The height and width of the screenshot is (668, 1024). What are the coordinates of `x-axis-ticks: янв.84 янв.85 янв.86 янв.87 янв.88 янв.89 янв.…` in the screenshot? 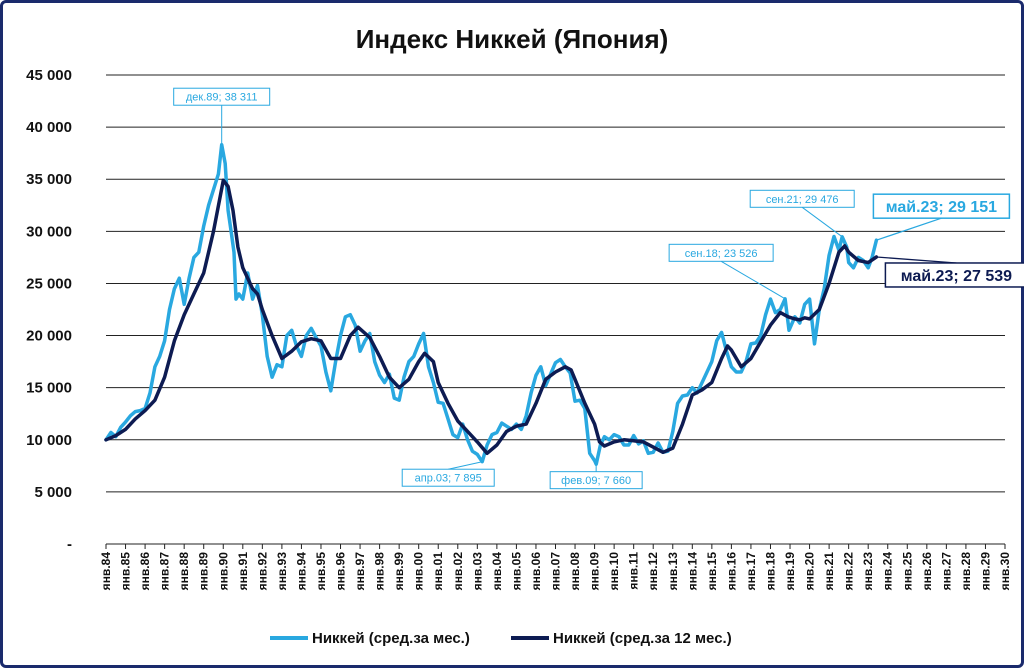 It's located at (555, 567).